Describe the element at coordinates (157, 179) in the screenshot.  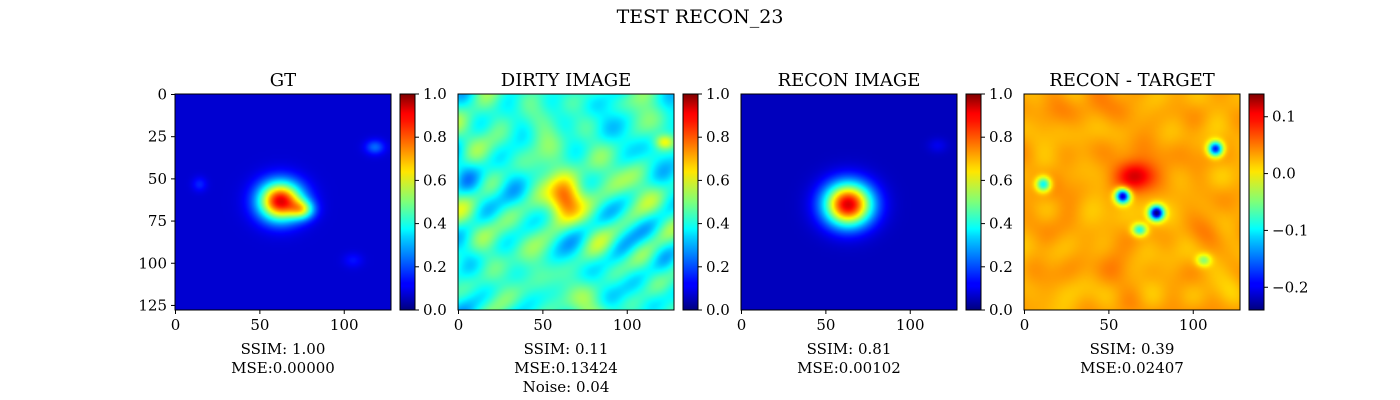
I see `y-tick-label: 50` at that location.